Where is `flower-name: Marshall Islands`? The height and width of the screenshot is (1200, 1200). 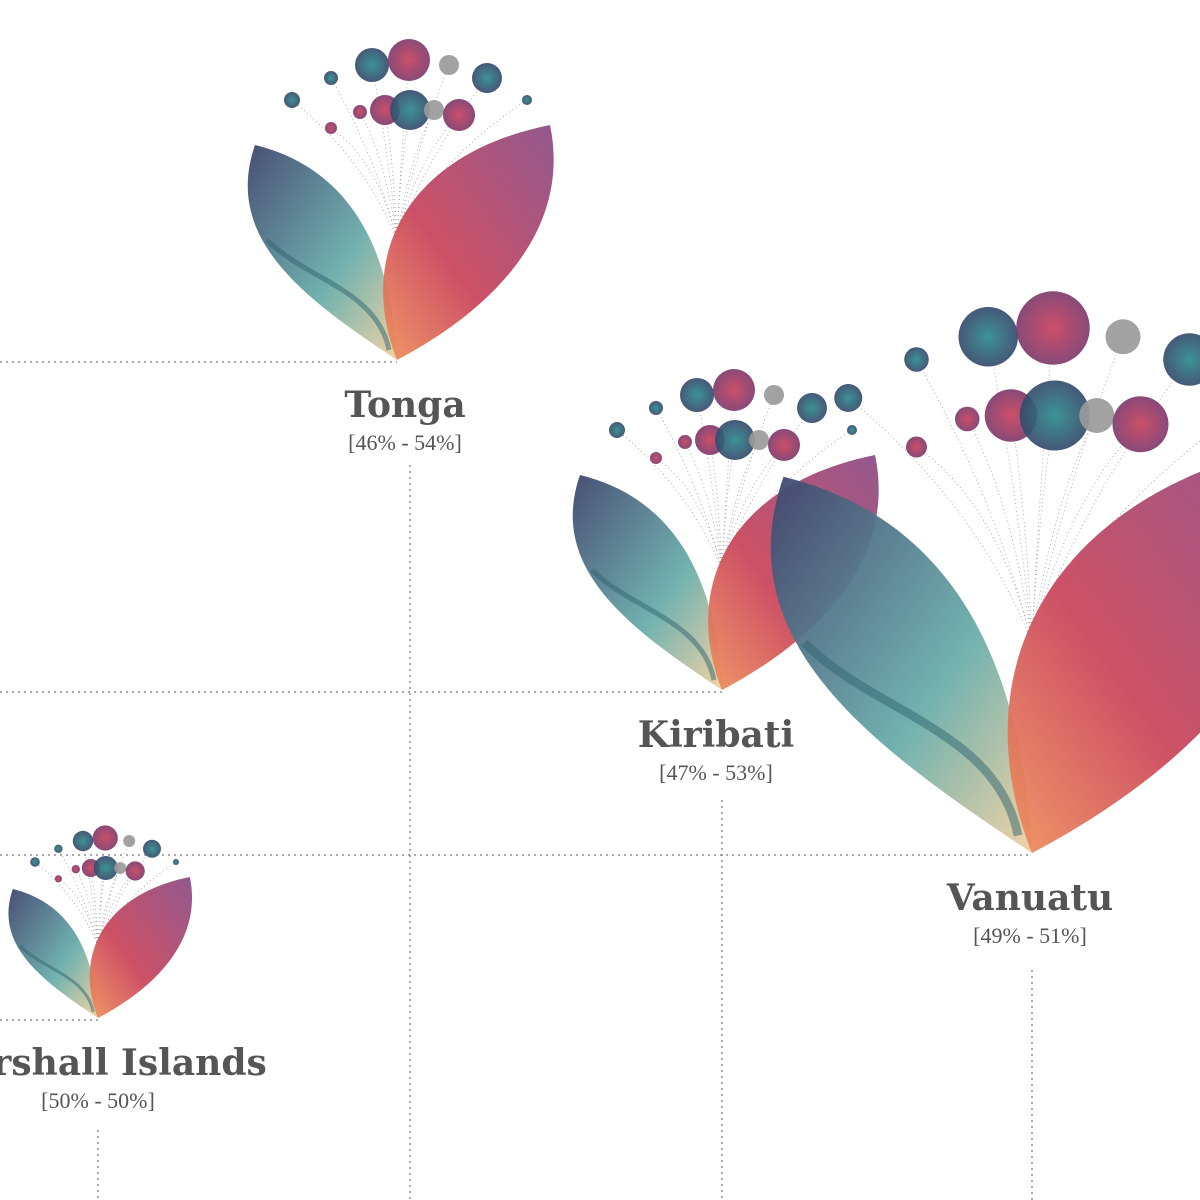
flower-name: Marshall Islands is located at coordinates (133, 1063).